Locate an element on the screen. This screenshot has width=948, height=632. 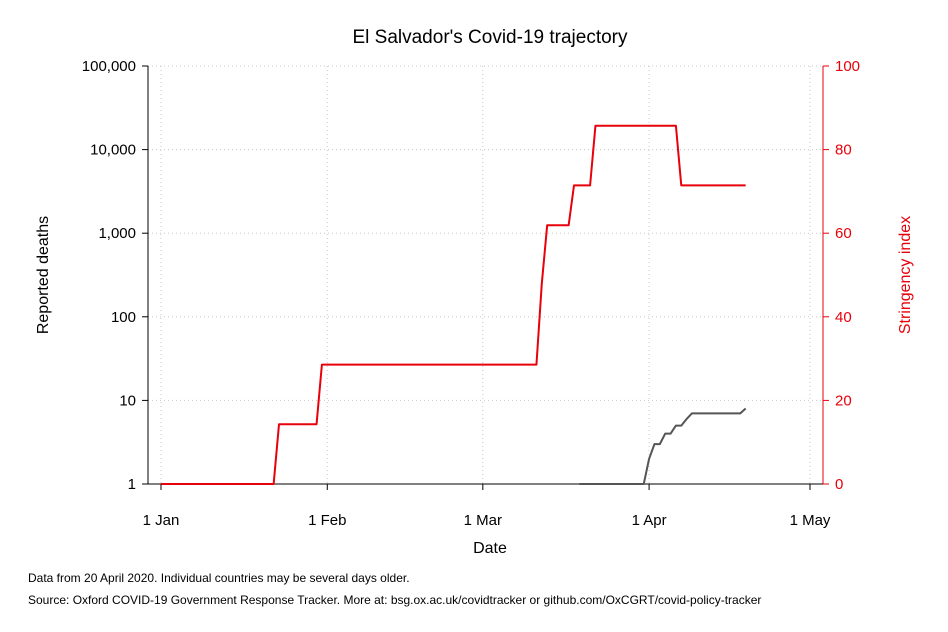
x-tick-label: 1 Mar is located at coordinates (483, 520).